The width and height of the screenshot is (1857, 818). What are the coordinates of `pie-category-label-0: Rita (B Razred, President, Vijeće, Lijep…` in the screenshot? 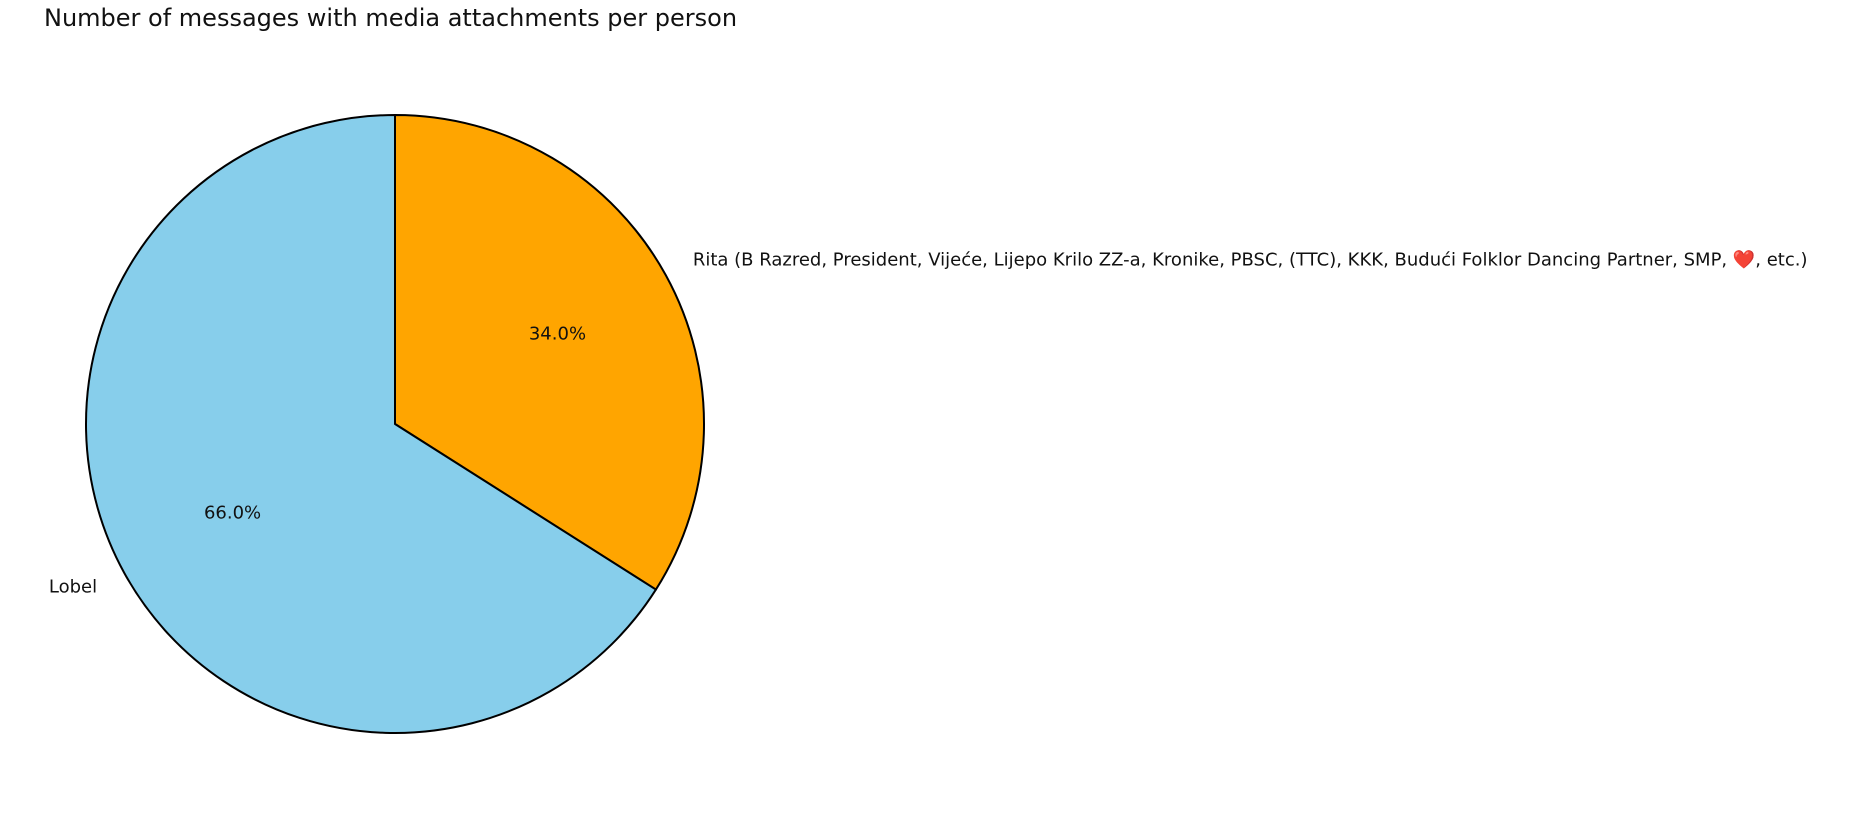 It's located at (1250, 259).